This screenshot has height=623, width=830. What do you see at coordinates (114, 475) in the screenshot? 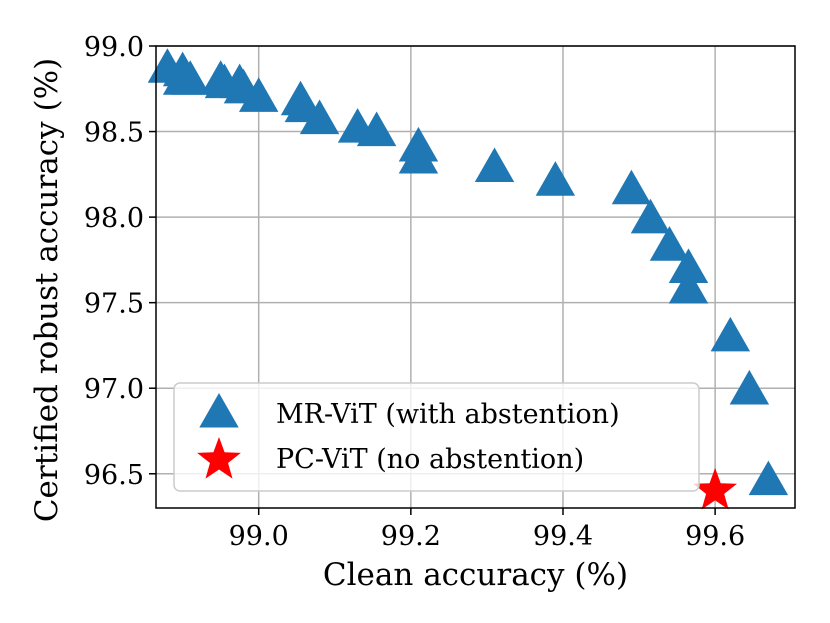
I see `y-tick-label: 96.5` at bounding box center [114, 475].